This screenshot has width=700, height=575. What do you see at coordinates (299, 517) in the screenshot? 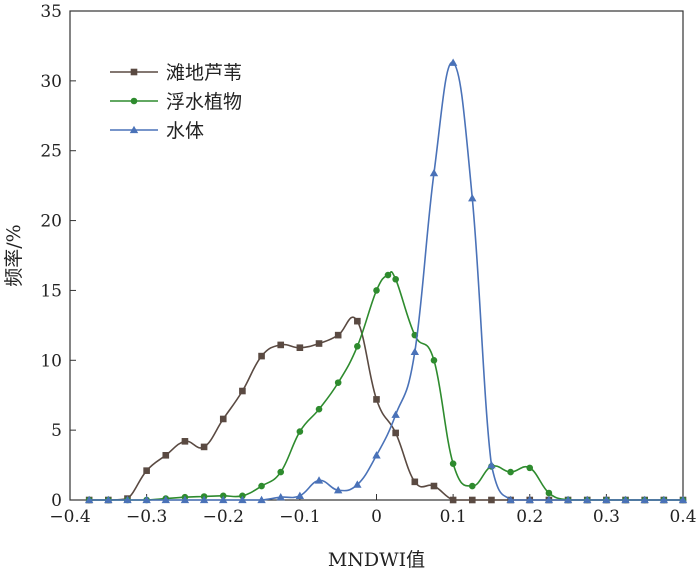
I see `x-tick-label: −0.1` at bounding box center [299, 517].